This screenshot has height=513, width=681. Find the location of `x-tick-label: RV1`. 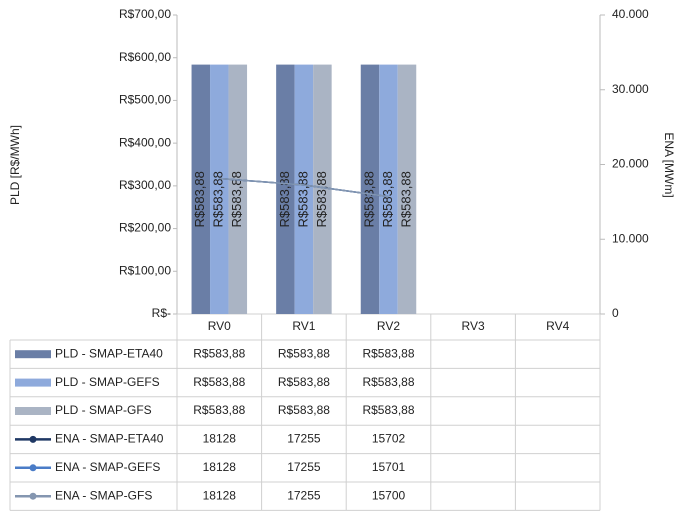

x-tick-label: RV1 is located at coordinates (303, 326).